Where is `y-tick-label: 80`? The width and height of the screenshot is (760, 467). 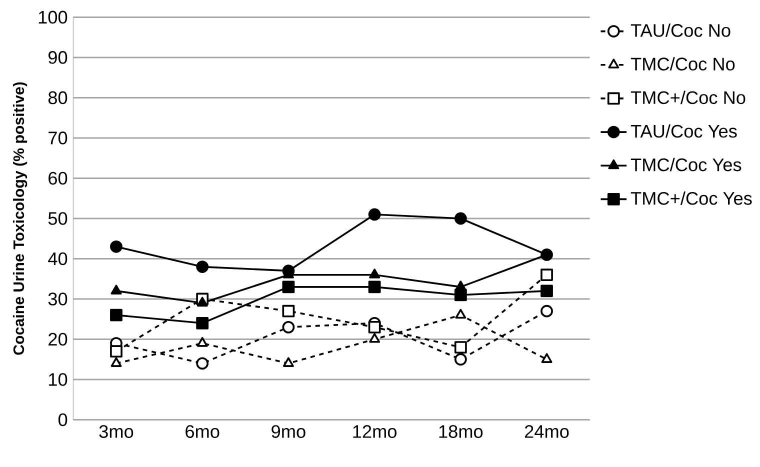
y-tick-label: 80 is located at coordinates (58, 97).